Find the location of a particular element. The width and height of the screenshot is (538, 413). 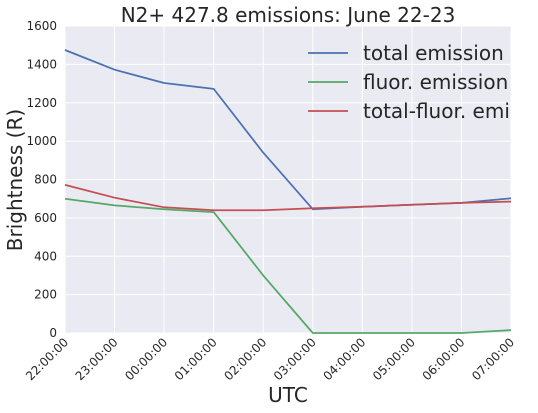

y-tick-label: 600 is located at coordinates (45, 218).